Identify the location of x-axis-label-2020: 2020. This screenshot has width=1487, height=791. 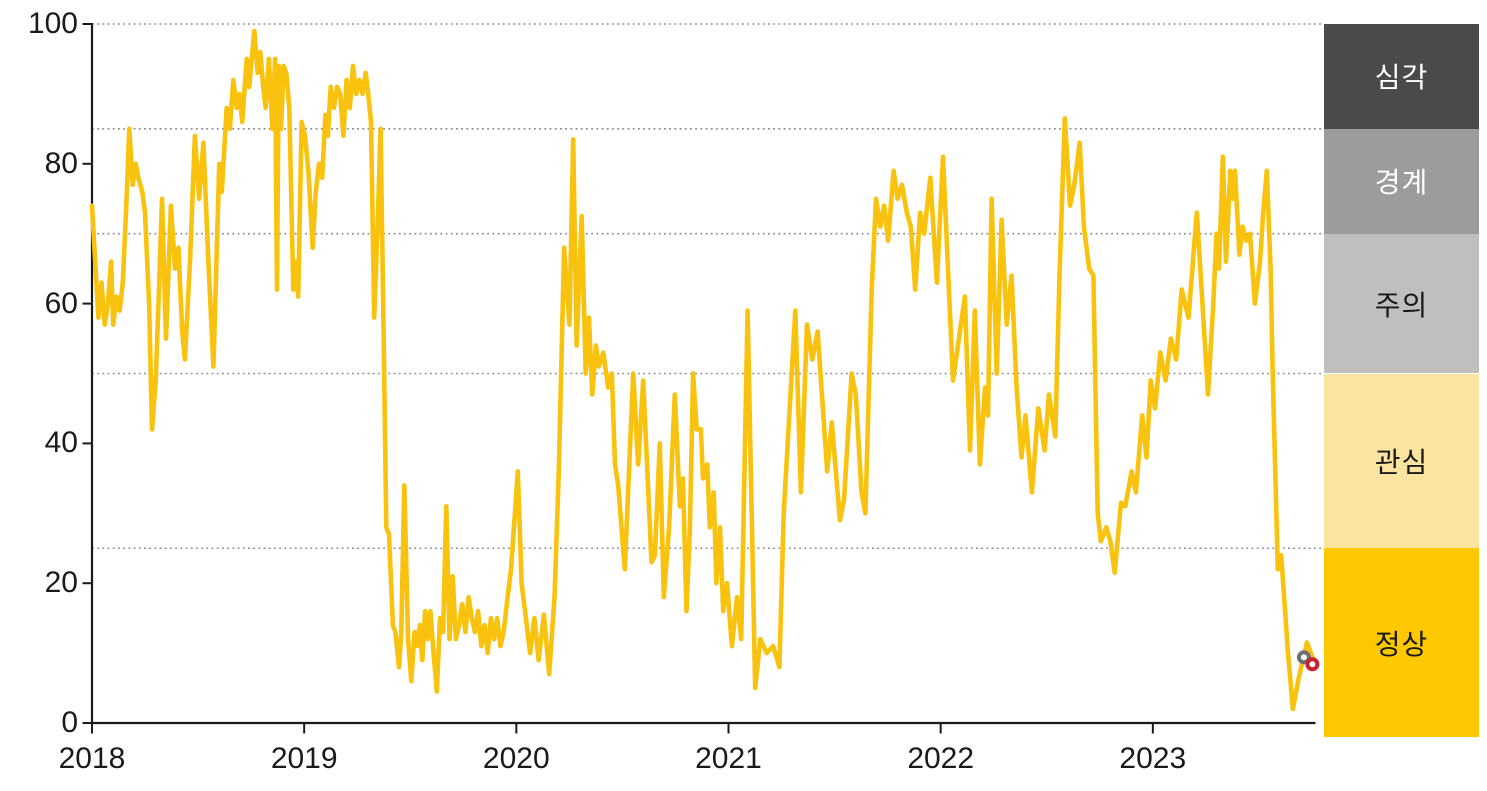
(516, 758).